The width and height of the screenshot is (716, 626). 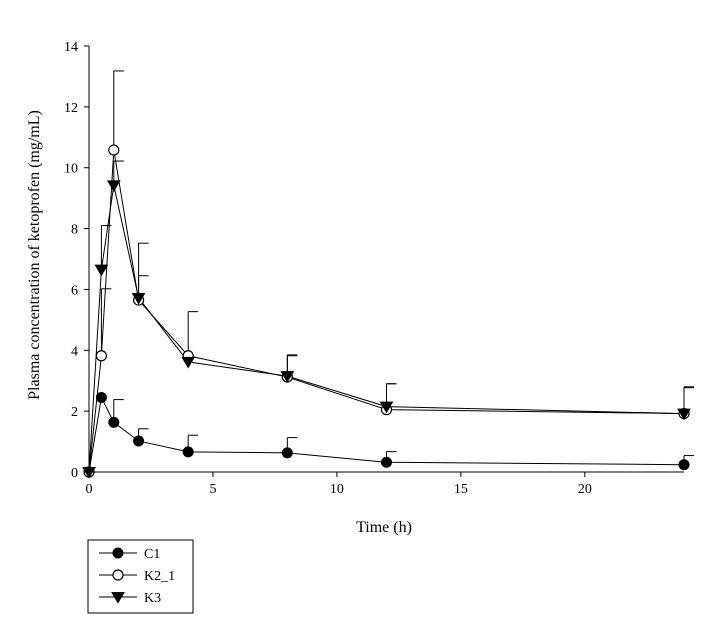 What do you see at coordinates (74, 473) in the screenshot?
I see `y-tick-label: 0` at bounding box center [74, 473].